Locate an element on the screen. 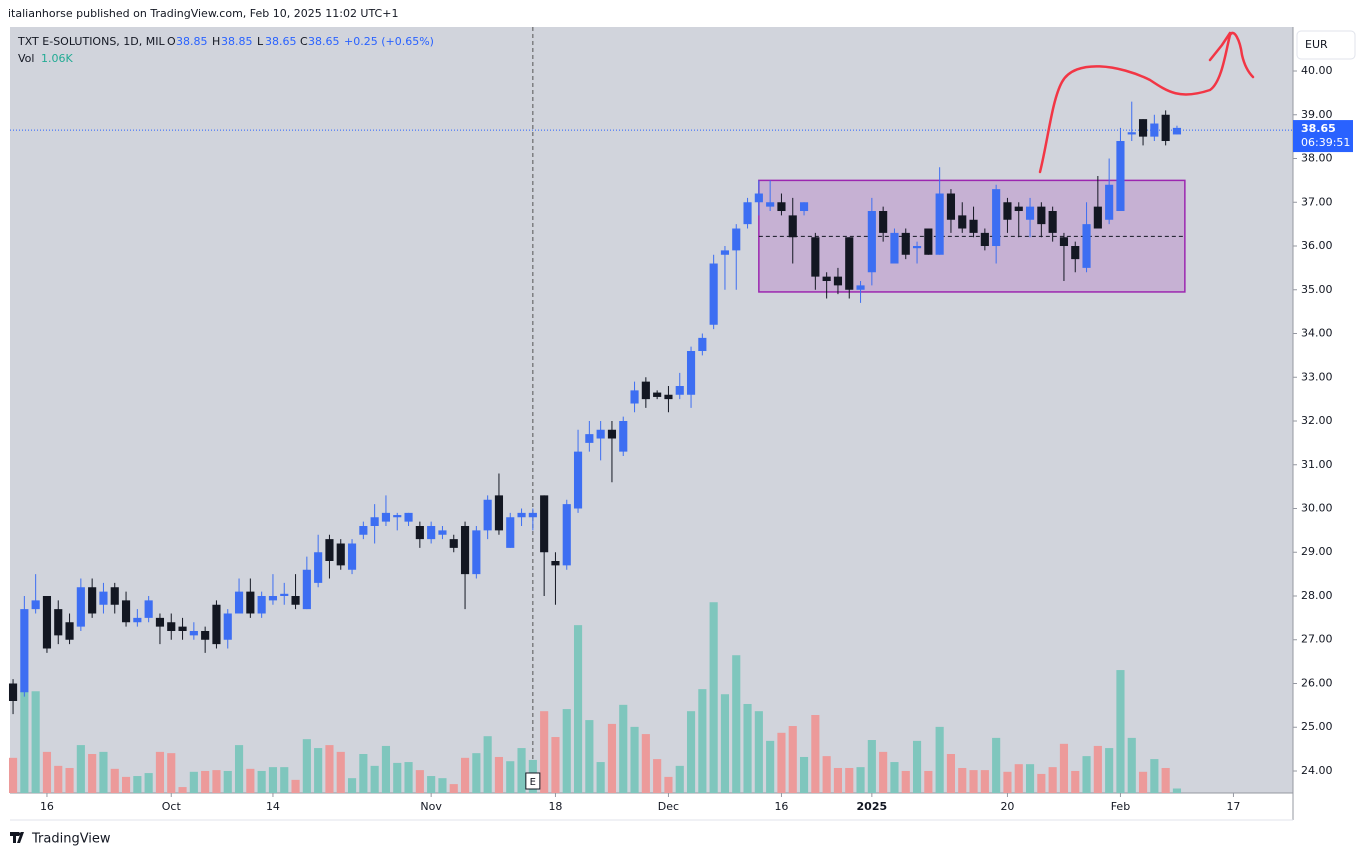 The image size is (1369, 857). l-label: L is located at coordinates (260, 41).